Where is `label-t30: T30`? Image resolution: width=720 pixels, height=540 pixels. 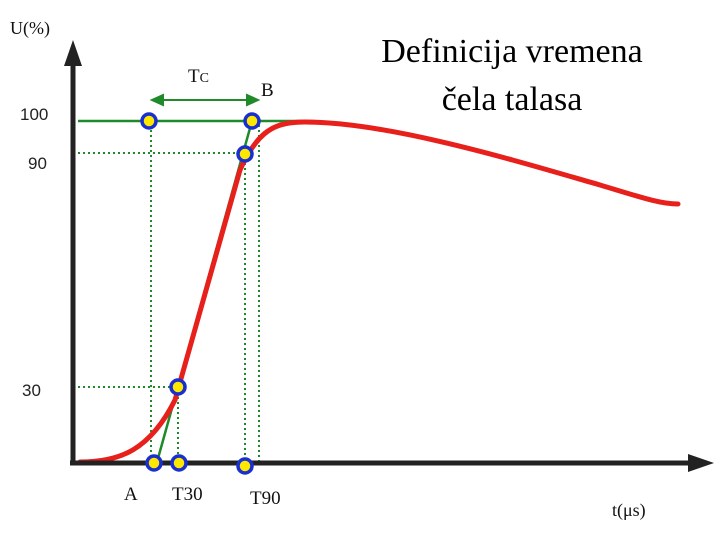
label-t30: T30 is located at coordinates (187, 494).